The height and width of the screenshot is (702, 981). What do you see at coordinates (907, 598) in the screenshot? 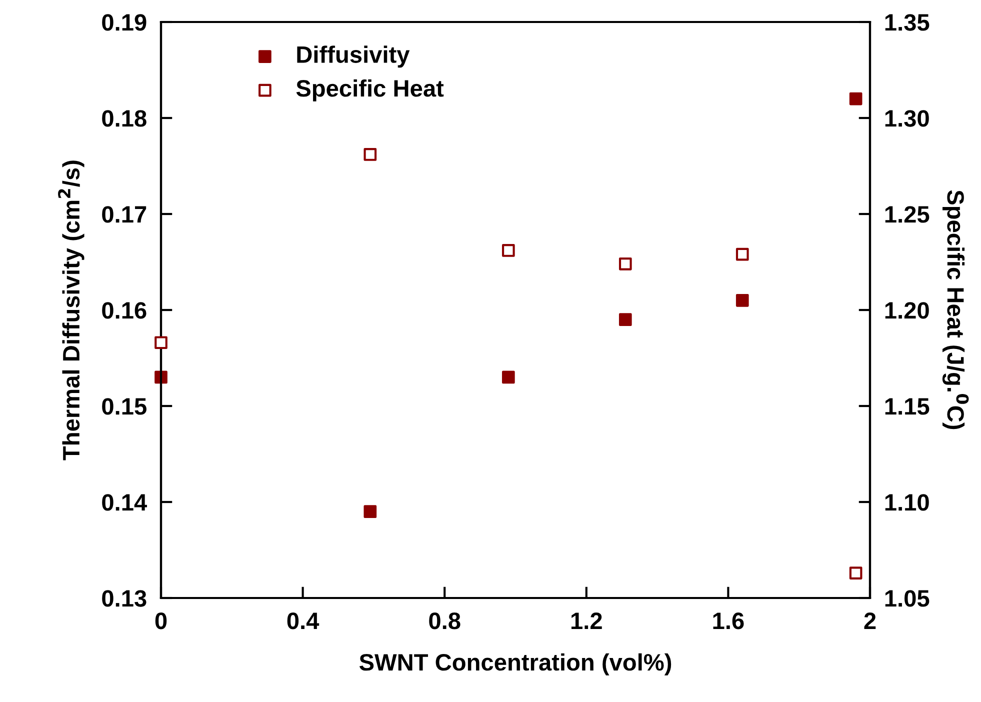
I see `y2-tick-label: 1.05` at bounding box center [907, 598].